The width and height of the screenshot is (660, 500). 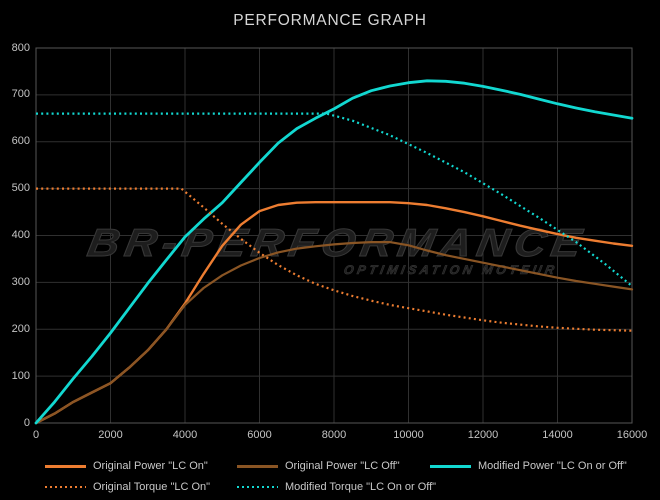 What do you see at coordinates (20, 47) in the screenshot?
I see `y-tick-label: 800` at bounding box center [20, 47].